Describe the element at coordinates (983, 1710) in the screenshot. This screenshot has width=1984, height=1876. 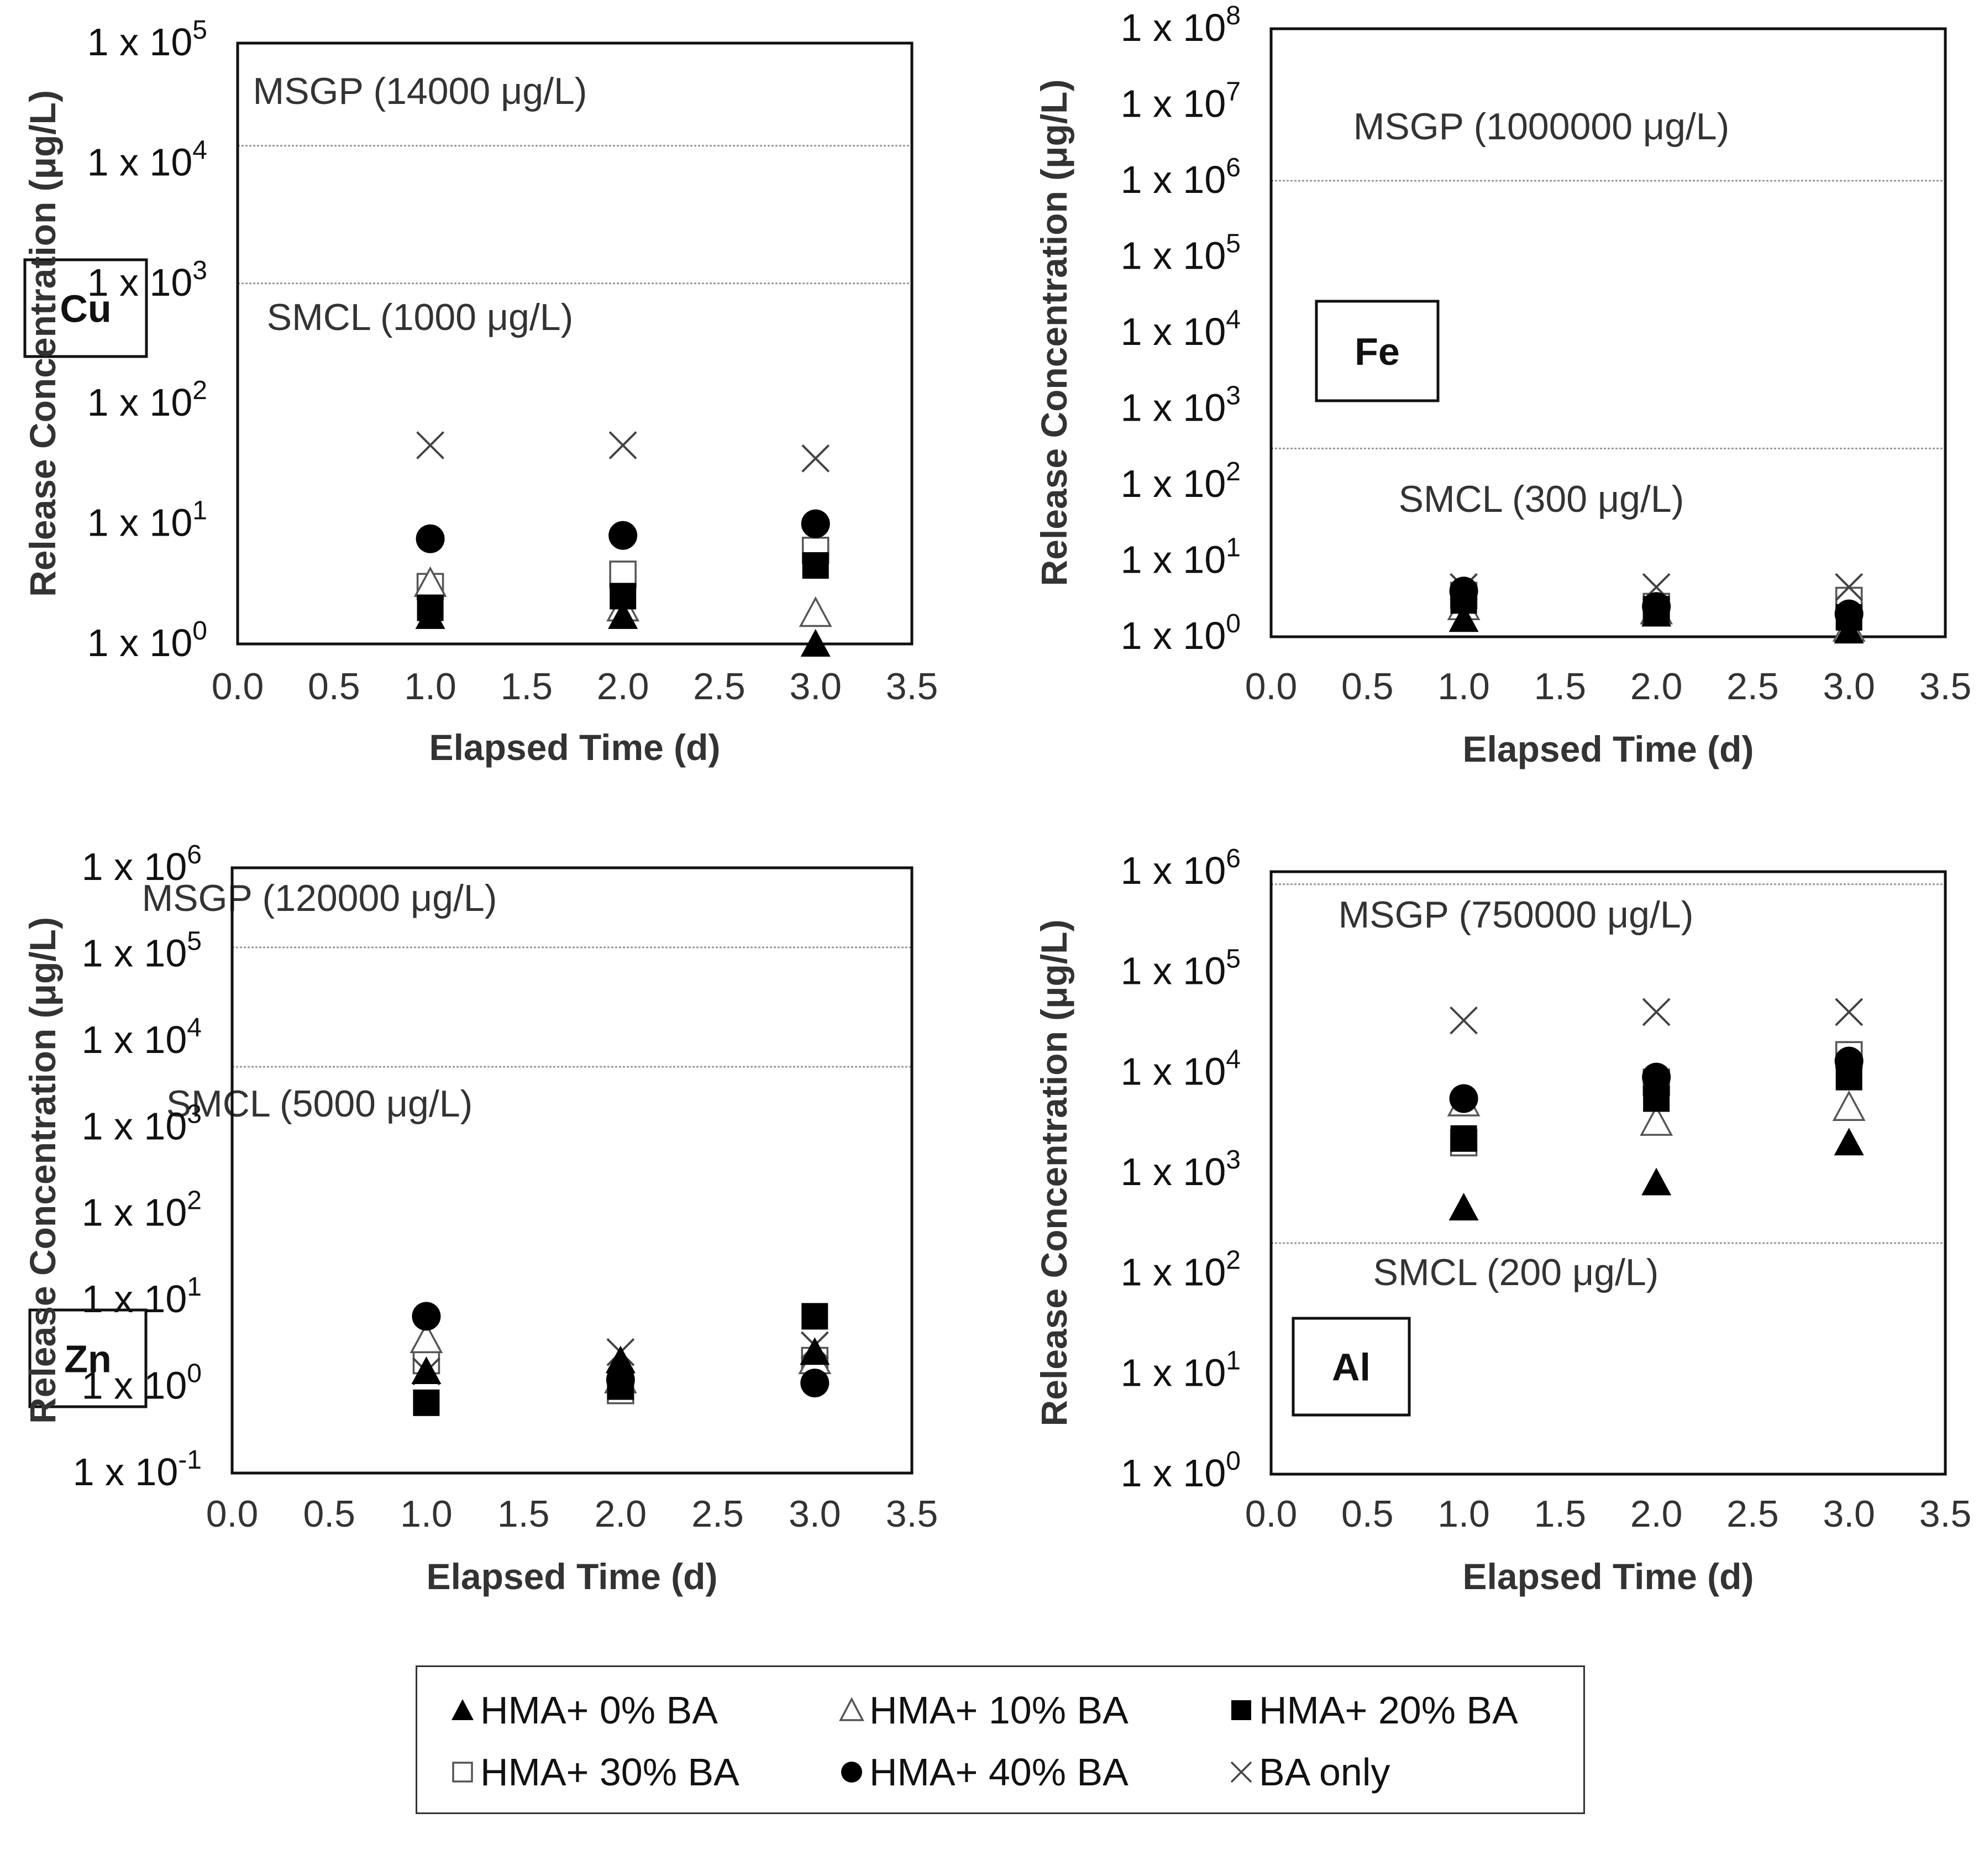
I see `legend-item-hma-10: HMA+ 10% BA` at that location.